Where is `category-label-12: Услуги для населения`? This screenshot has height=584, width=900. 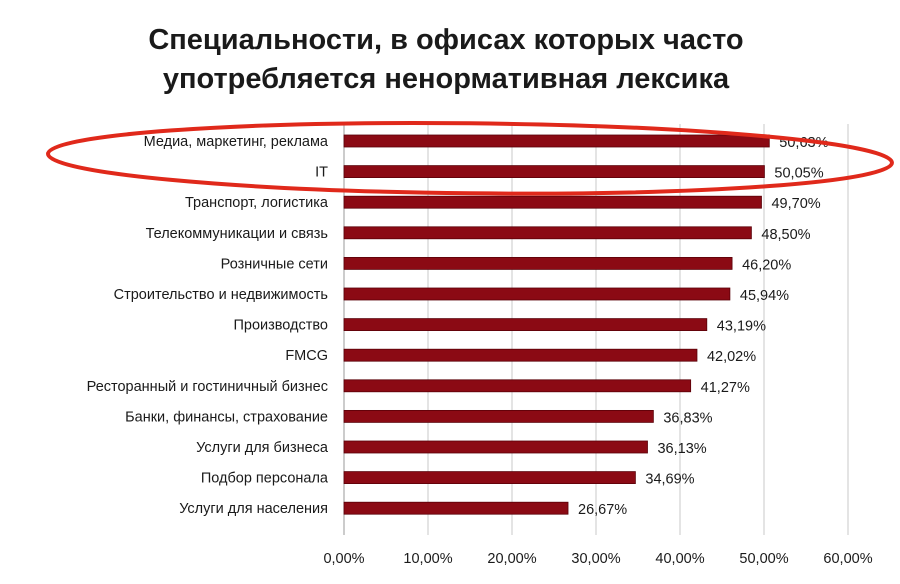
category-label-12: Услуги для населения is located at coordinates (253, 509).